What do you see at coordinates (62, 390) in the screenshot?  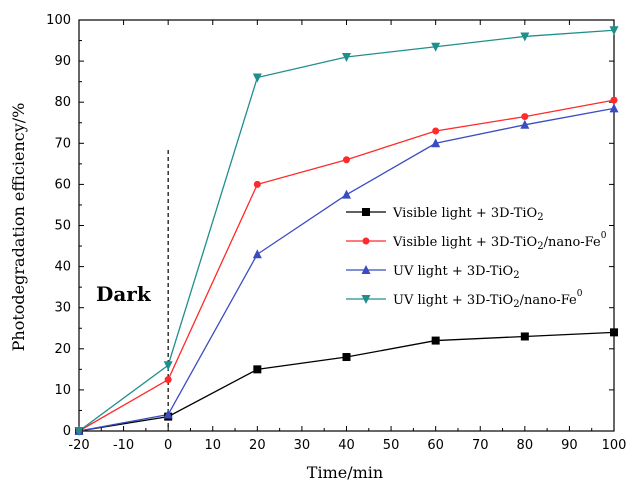 I see `y-tick-label: 10` at bounding box center [62, 390].